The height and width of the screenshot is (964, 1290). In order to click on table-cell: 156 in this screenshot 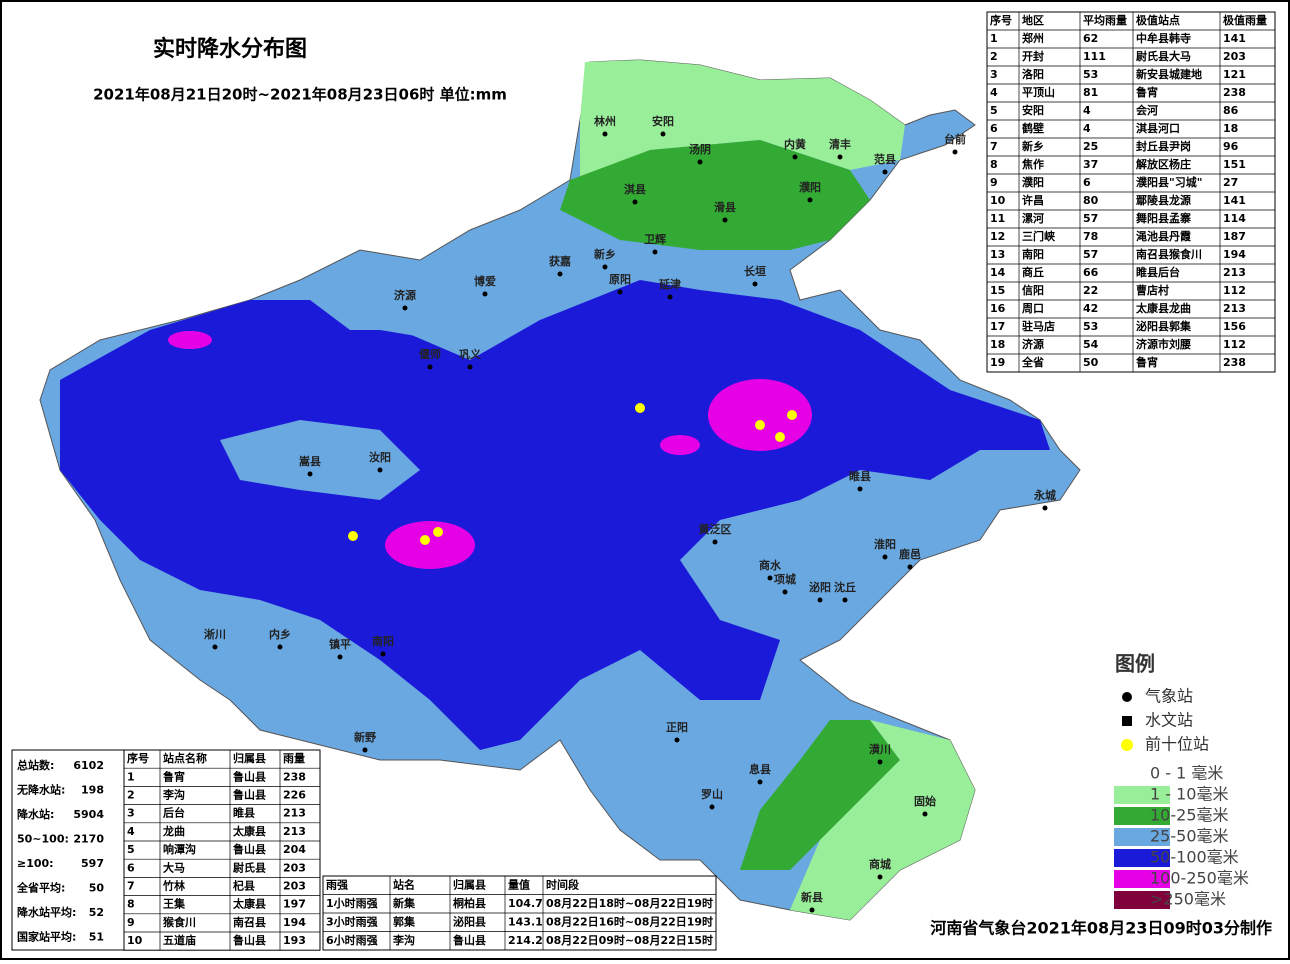, I will do `click(1234, 326)`.